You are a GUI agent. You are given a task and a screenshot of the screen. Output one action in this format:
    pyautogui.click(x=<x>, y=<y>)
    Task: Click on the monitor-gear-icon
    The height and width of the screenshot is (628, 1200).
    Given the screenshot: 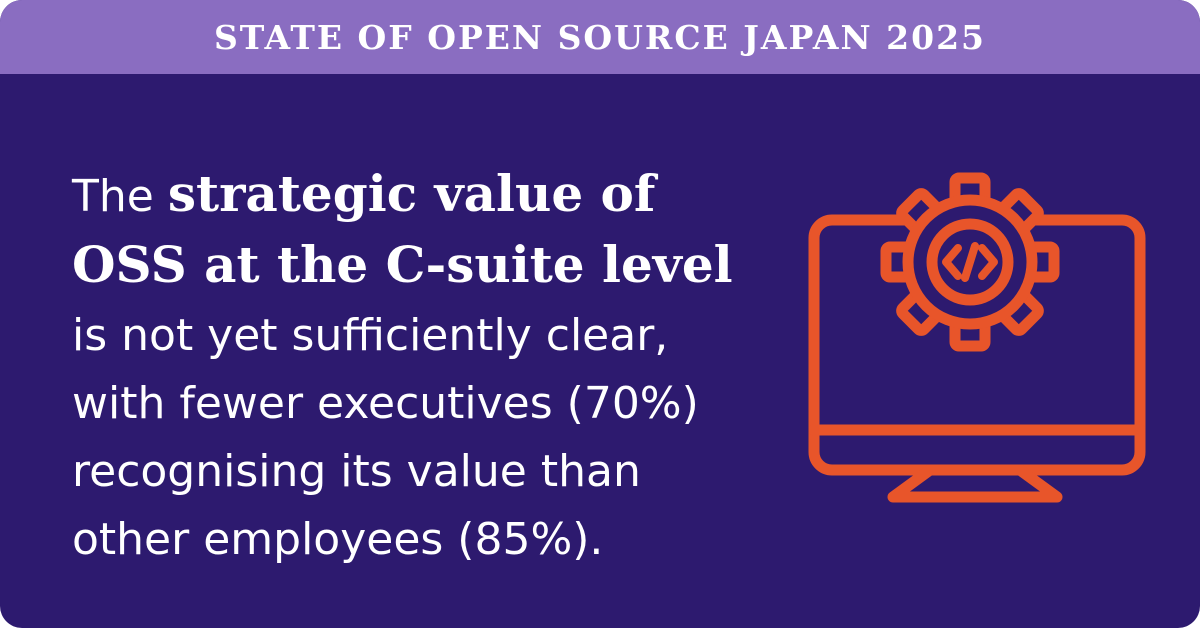 What is the action you would take?
    pyautogui.click(x=977, y=337)
    